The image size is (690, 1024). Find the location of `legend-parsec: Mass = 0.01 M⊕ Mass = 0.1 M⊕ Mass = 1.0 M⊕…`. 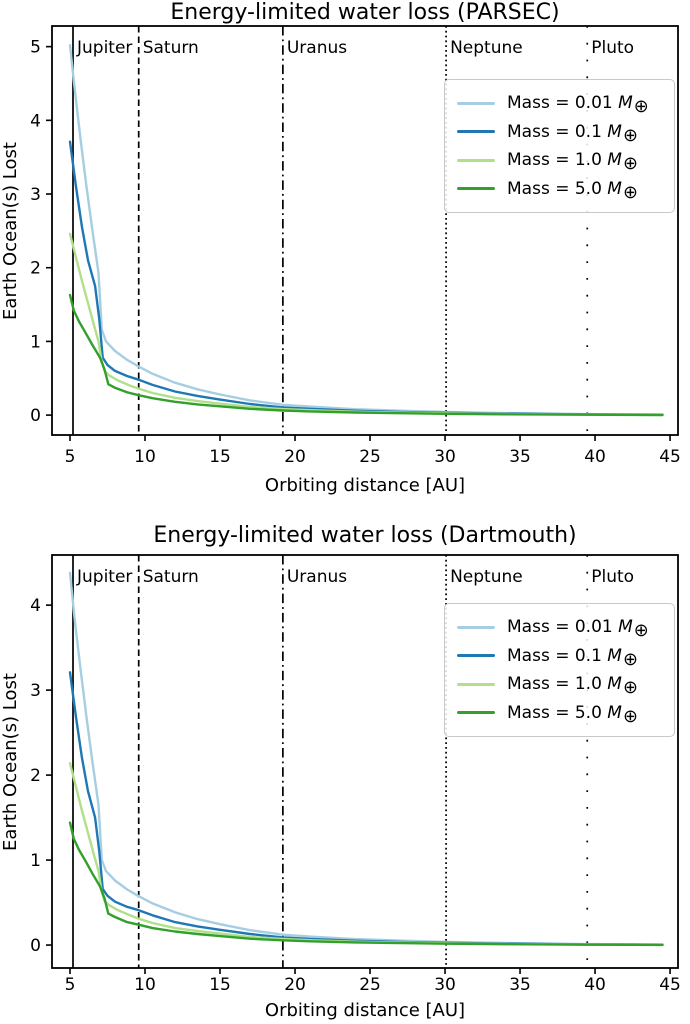

legend-parsec: Mass = 0.01 M⊕ Mass = 0.1 M⊕ Mass = 1.0 M⊕… is located at coordinates (559, 146).